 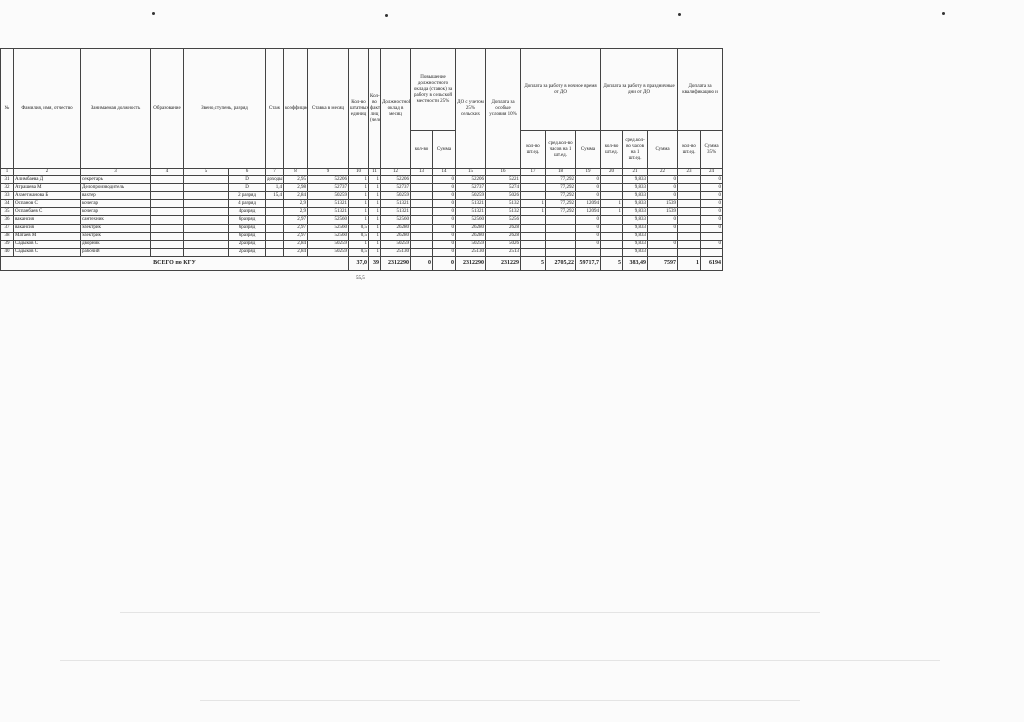 What do you see at coordinates (206, 172) in the screenshot?
I see `column-number: 5` at bounding box center [206, 172].